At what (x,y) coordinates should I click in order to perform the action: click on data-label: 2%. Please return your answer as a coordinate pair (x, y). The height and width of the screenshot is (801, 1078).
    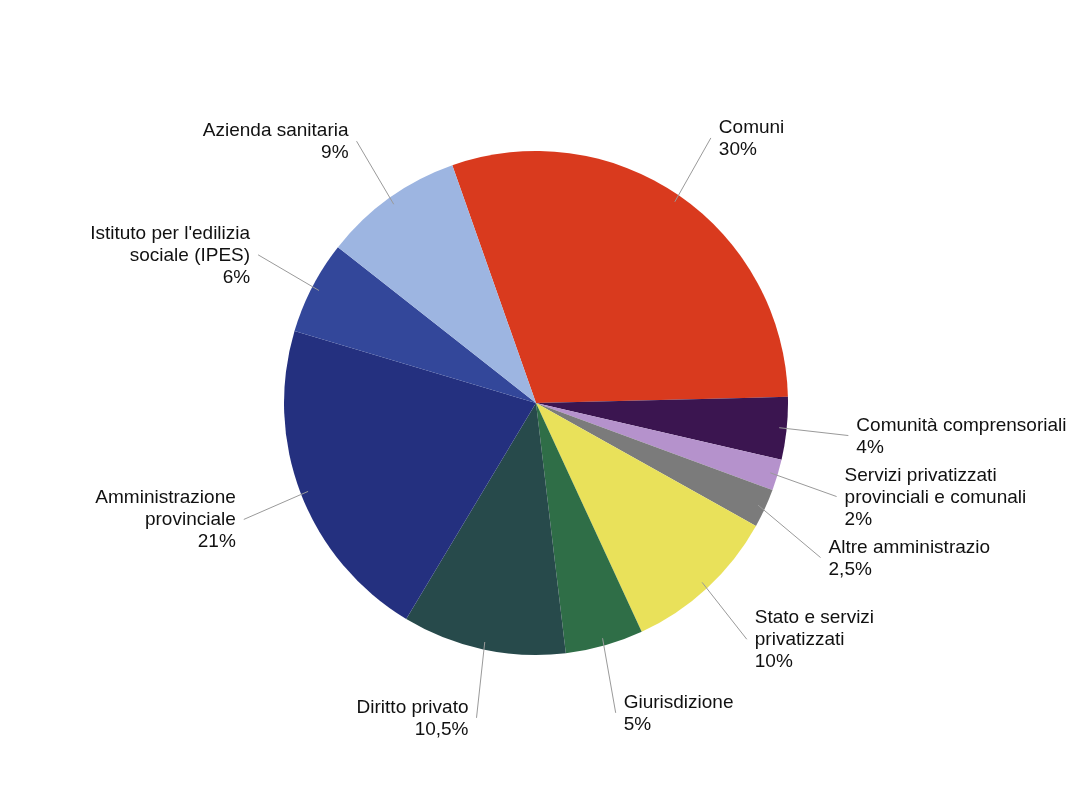
    Looking at the image, I should click on (858, 518).